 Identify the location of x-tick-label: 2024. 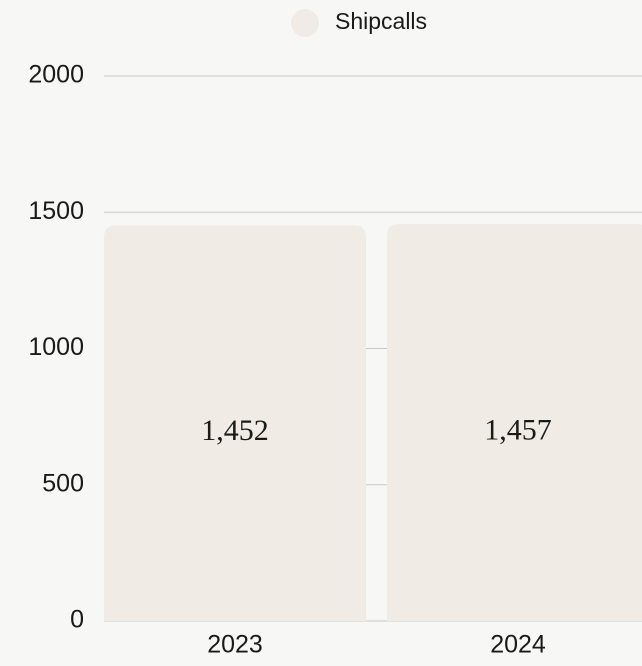
(518, 645).